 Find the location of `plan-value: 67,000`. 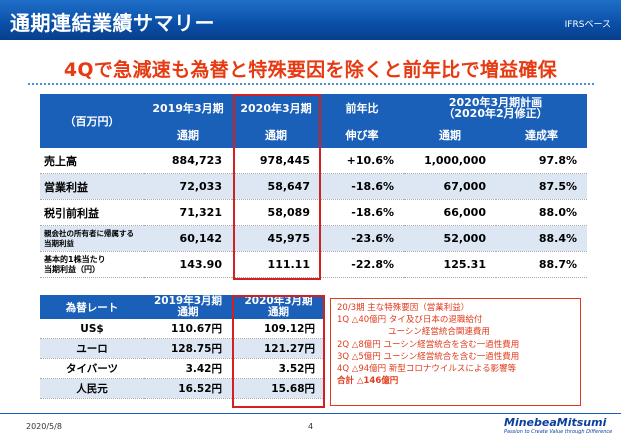

plan-value: 67,000 is located at coordinates (450, 186).